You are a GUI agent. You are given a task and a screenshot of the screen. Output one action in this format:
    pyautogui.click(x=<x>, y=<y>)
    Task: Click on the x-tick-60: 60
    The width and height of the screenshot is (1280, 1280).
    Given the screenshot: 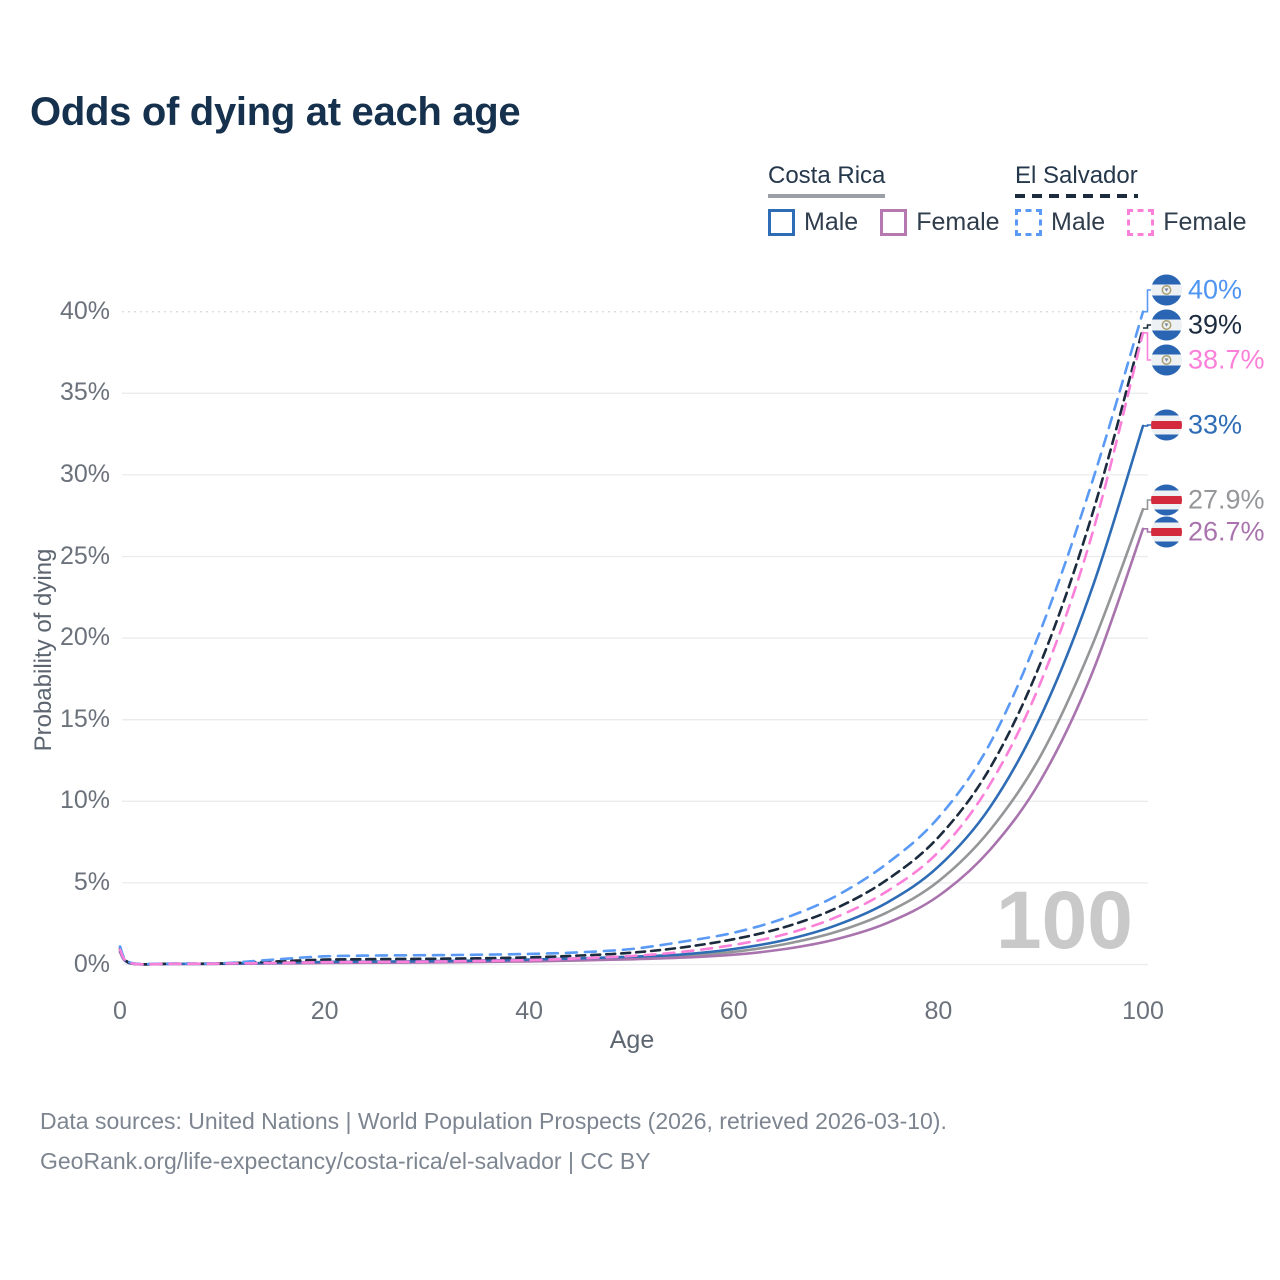 What is the action you would take?
    pyautogui.click(x=733, y=1011)
    